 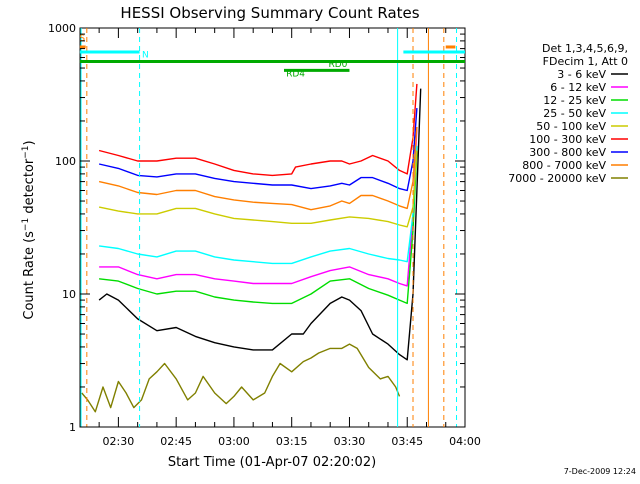 I want to click on y-tick-label-0: 1, so click(x=72, y=427).